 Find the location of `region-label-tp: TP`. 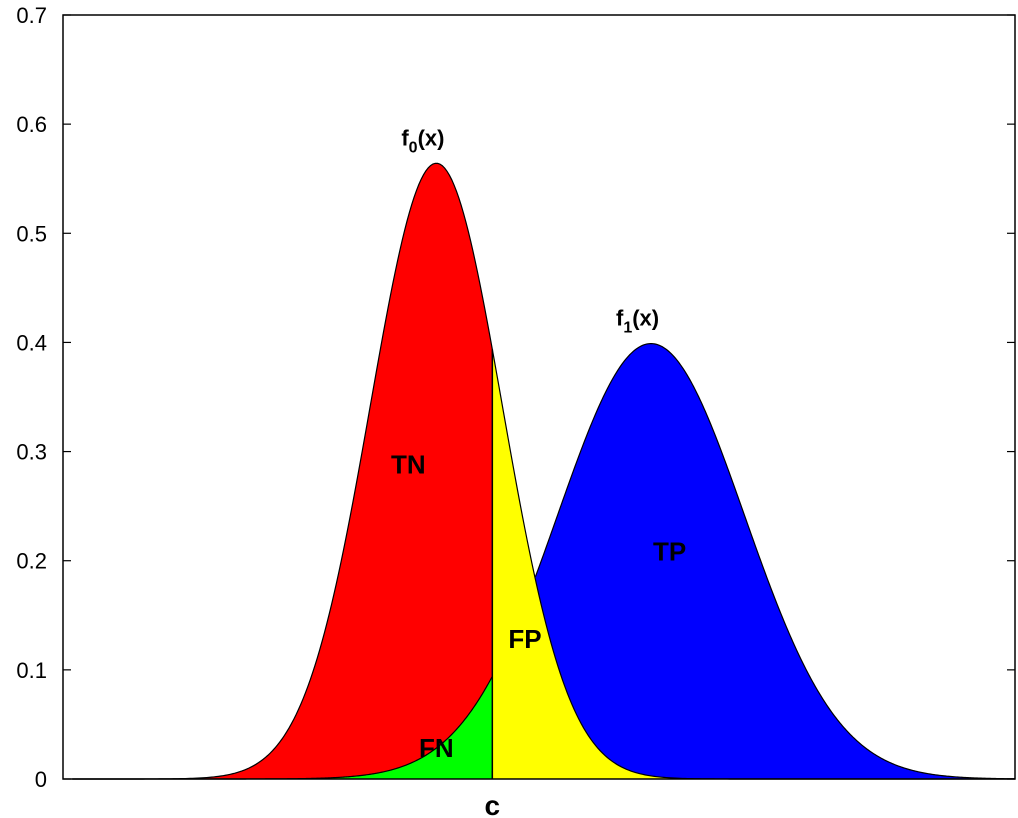

region-label-tp: TP is located at coordinates (669, 552).